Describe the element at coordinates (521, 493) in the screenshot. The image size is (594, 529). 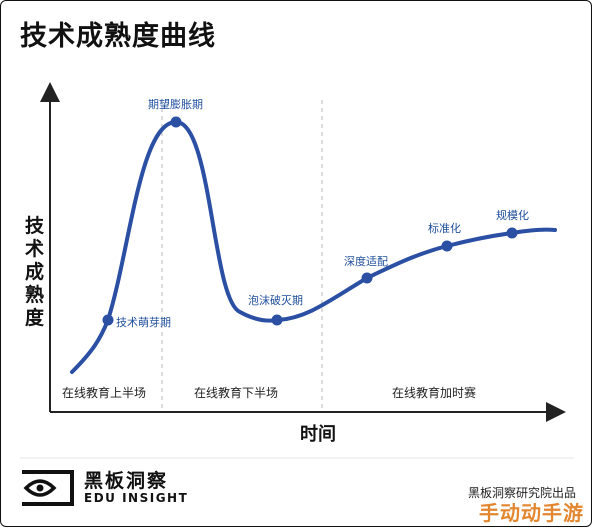
I see `source-credit: 黑板洞察研究院出品` at that location.